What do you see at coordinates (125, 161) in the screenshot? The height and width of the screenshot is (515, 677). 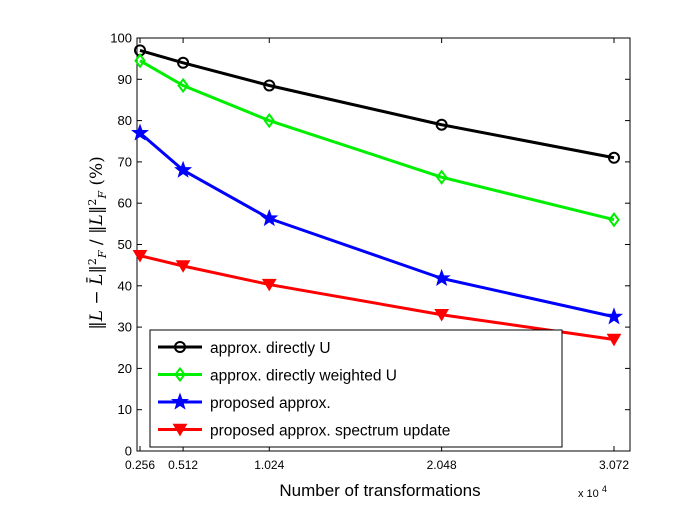 I see `y-tick-label: 70` at bounding box center [125, 161].